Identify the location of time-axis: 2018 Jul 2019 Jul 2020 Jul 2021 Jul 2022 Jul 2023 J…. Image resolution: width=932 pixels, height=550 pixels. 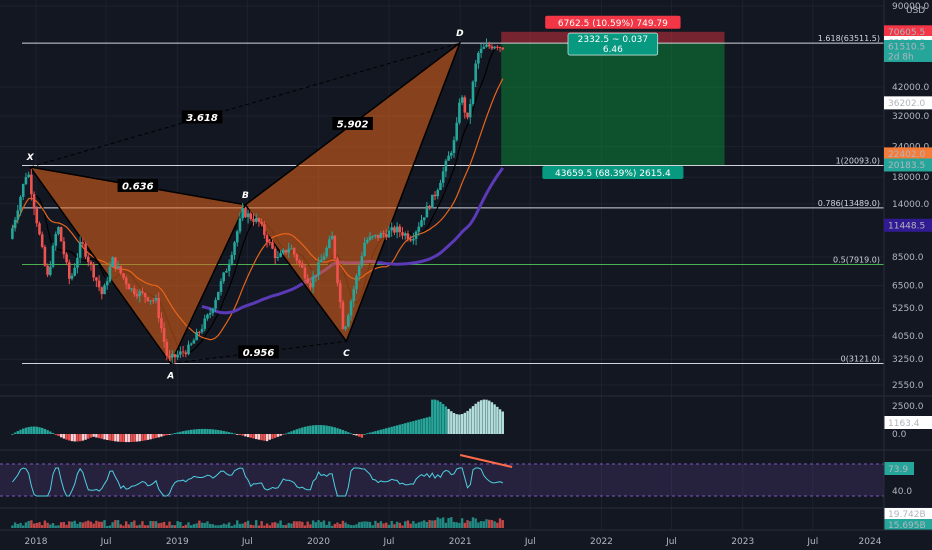
(466, 538).